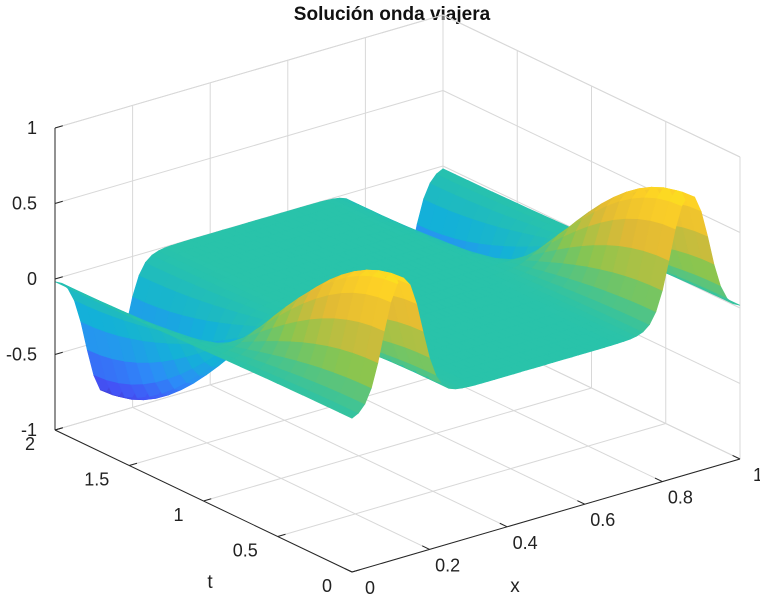 Image resolution: width=760 pixels, height=600 pixels. Describe the element at coordinates (24, 204) in the screenshot. I see `z-tick-label: 0.5` at that location.